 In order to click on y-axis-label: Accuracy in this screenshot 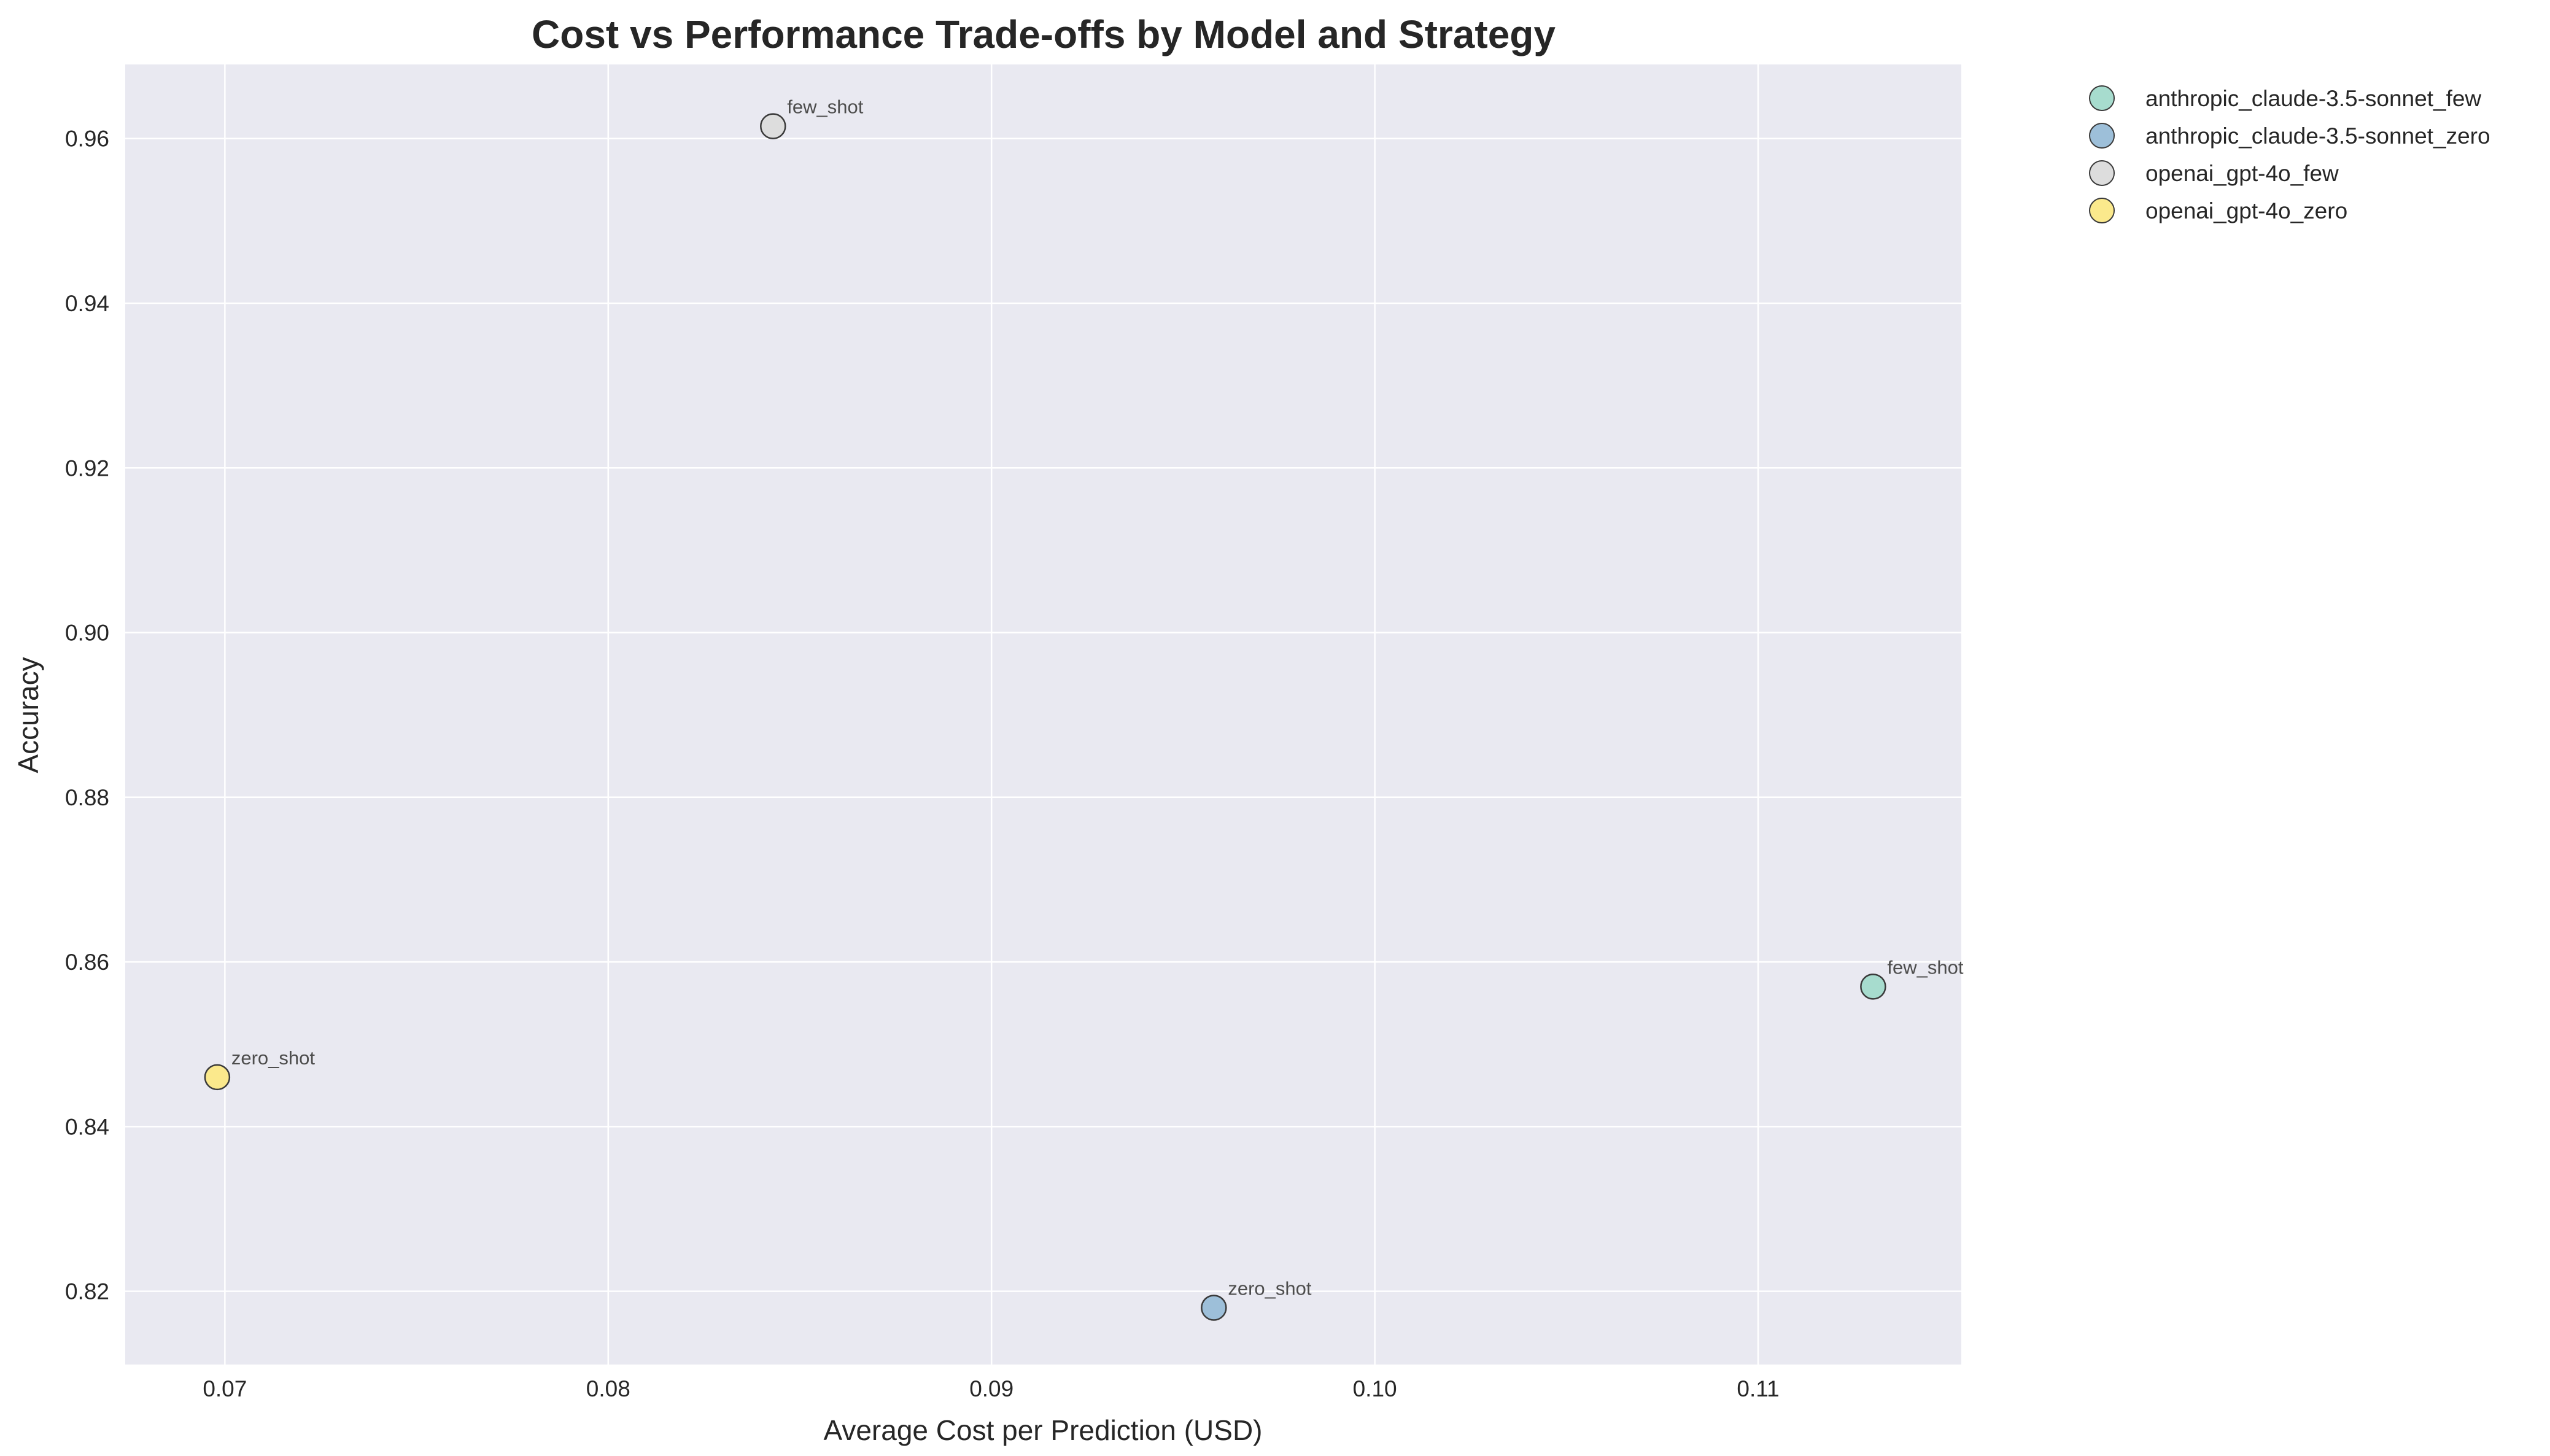, I will do `click(28, 715)`.